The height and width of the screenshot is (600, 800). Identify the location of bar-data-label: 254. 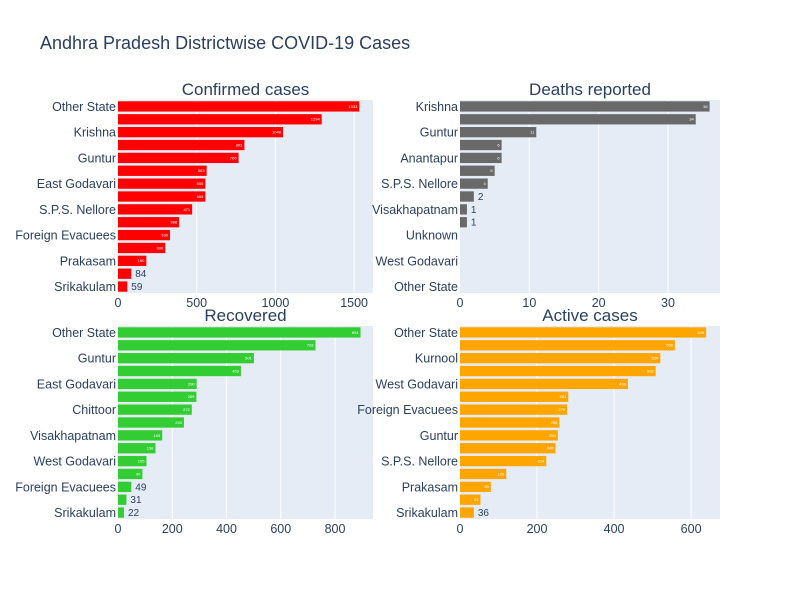
(552, 435).